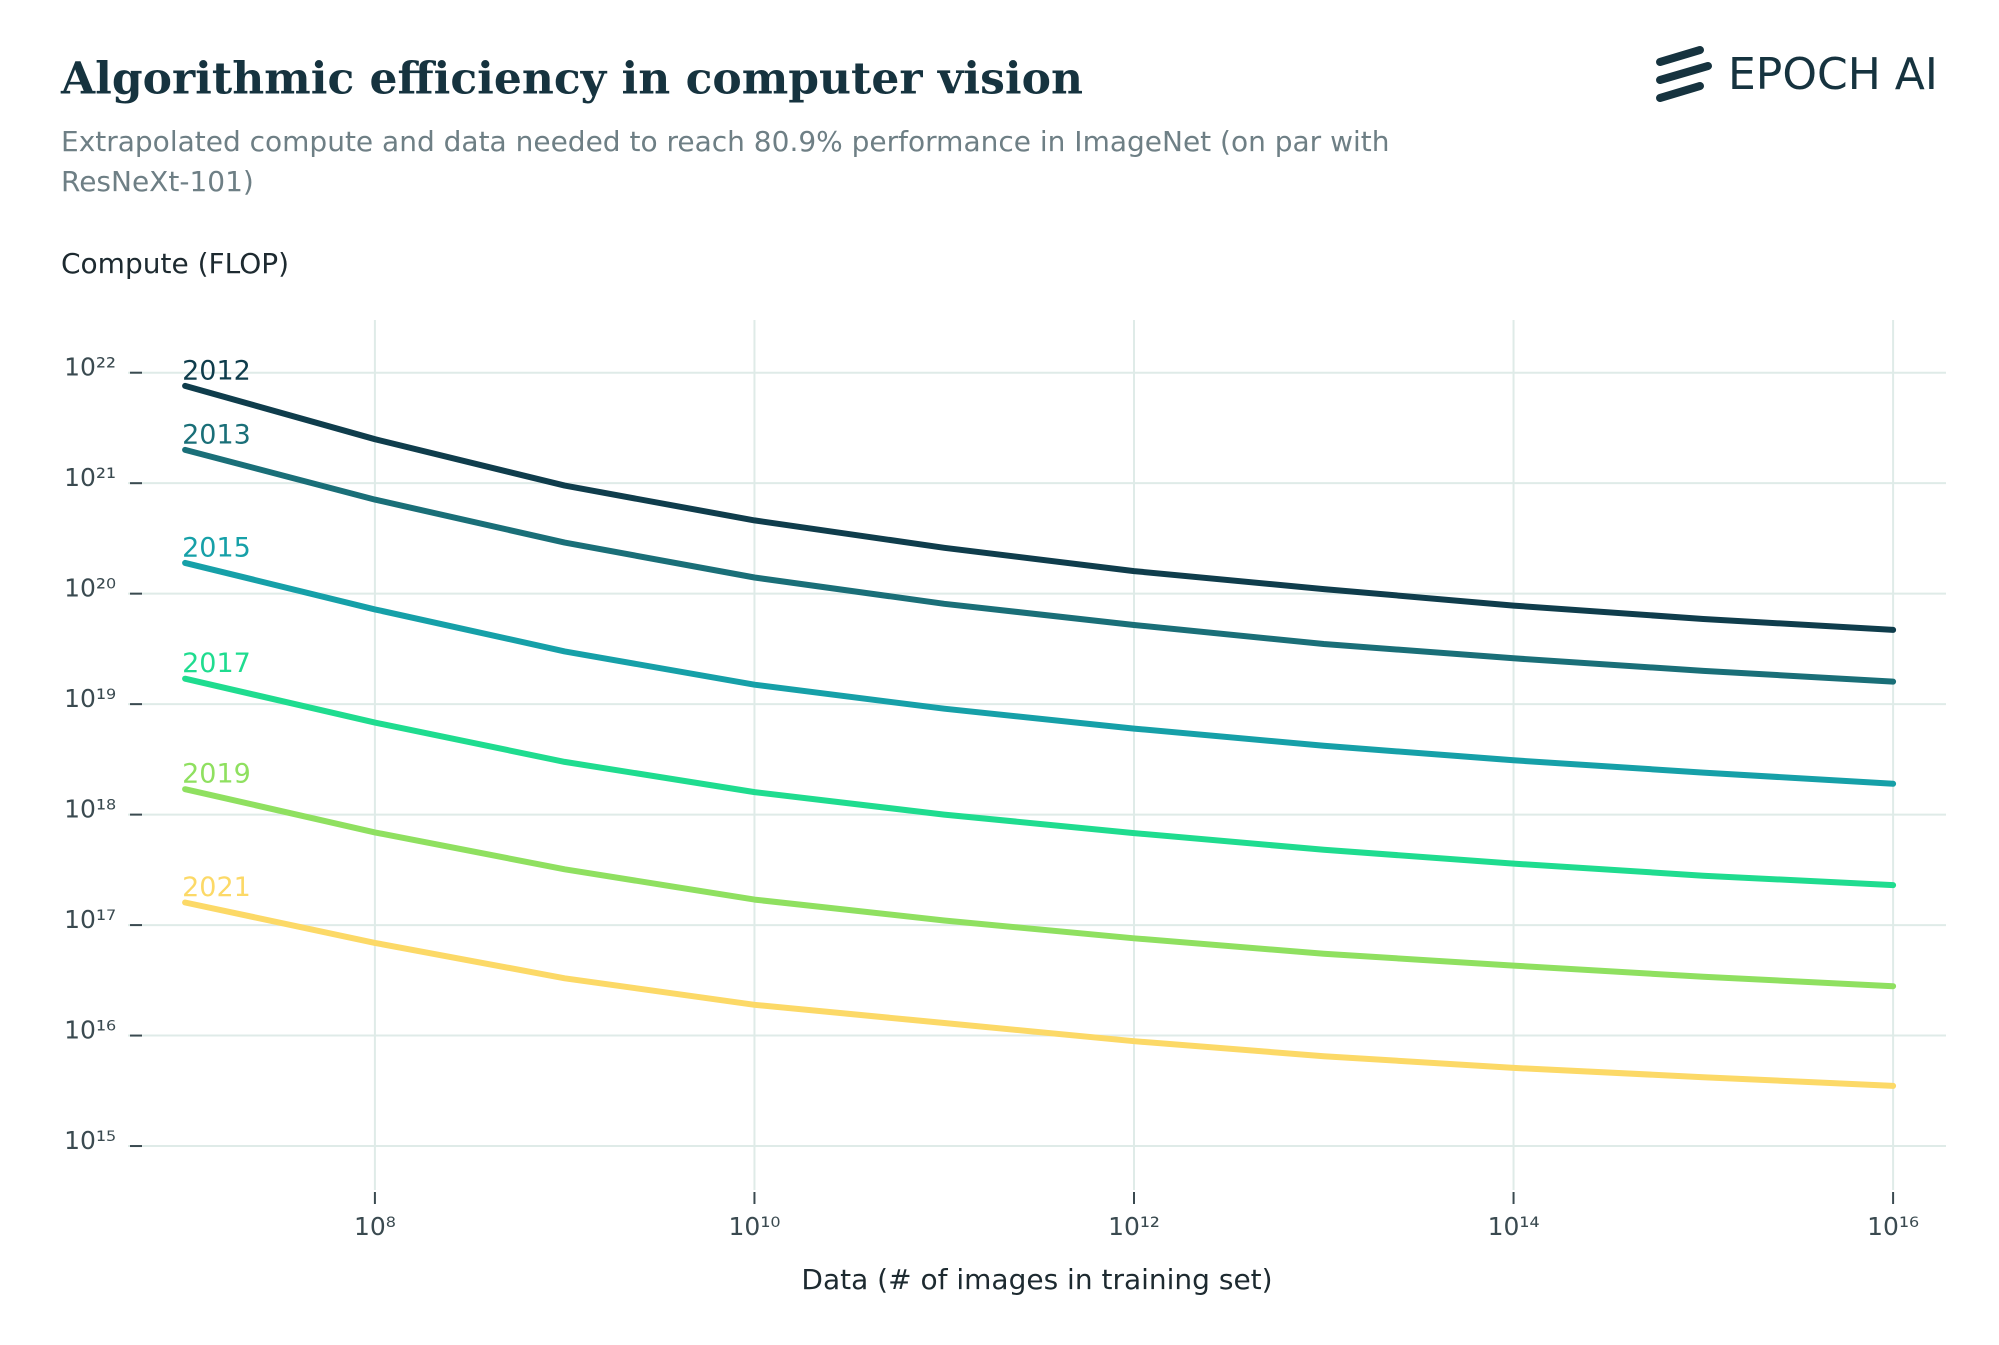 The width and height of the screenshot is (1999, 1345). I want to click on logo-text: EPOCH AI, so click(1833, 74).